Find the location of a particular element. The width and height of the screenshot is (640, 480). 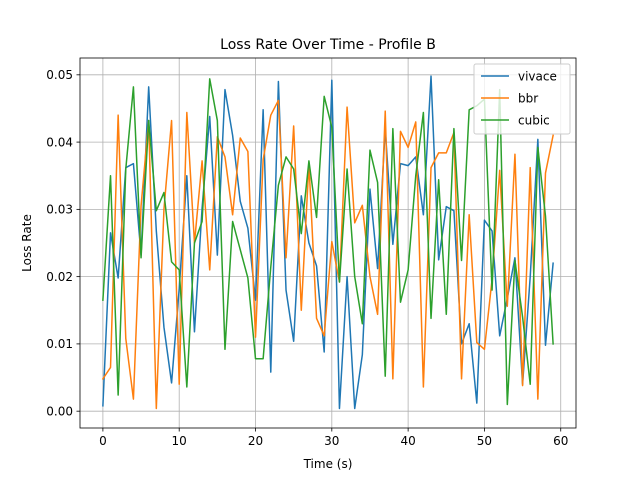

legend: vivace bbr cubic is located at coordinates (522, 99).